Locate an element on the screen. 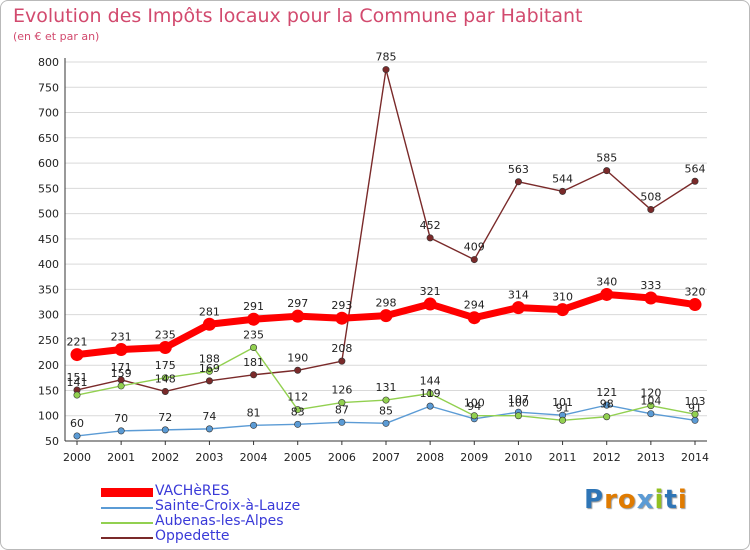 This screenshot has height=550, width=750. proxiti-logo: Proxiti is located at coordinates (636, 500).